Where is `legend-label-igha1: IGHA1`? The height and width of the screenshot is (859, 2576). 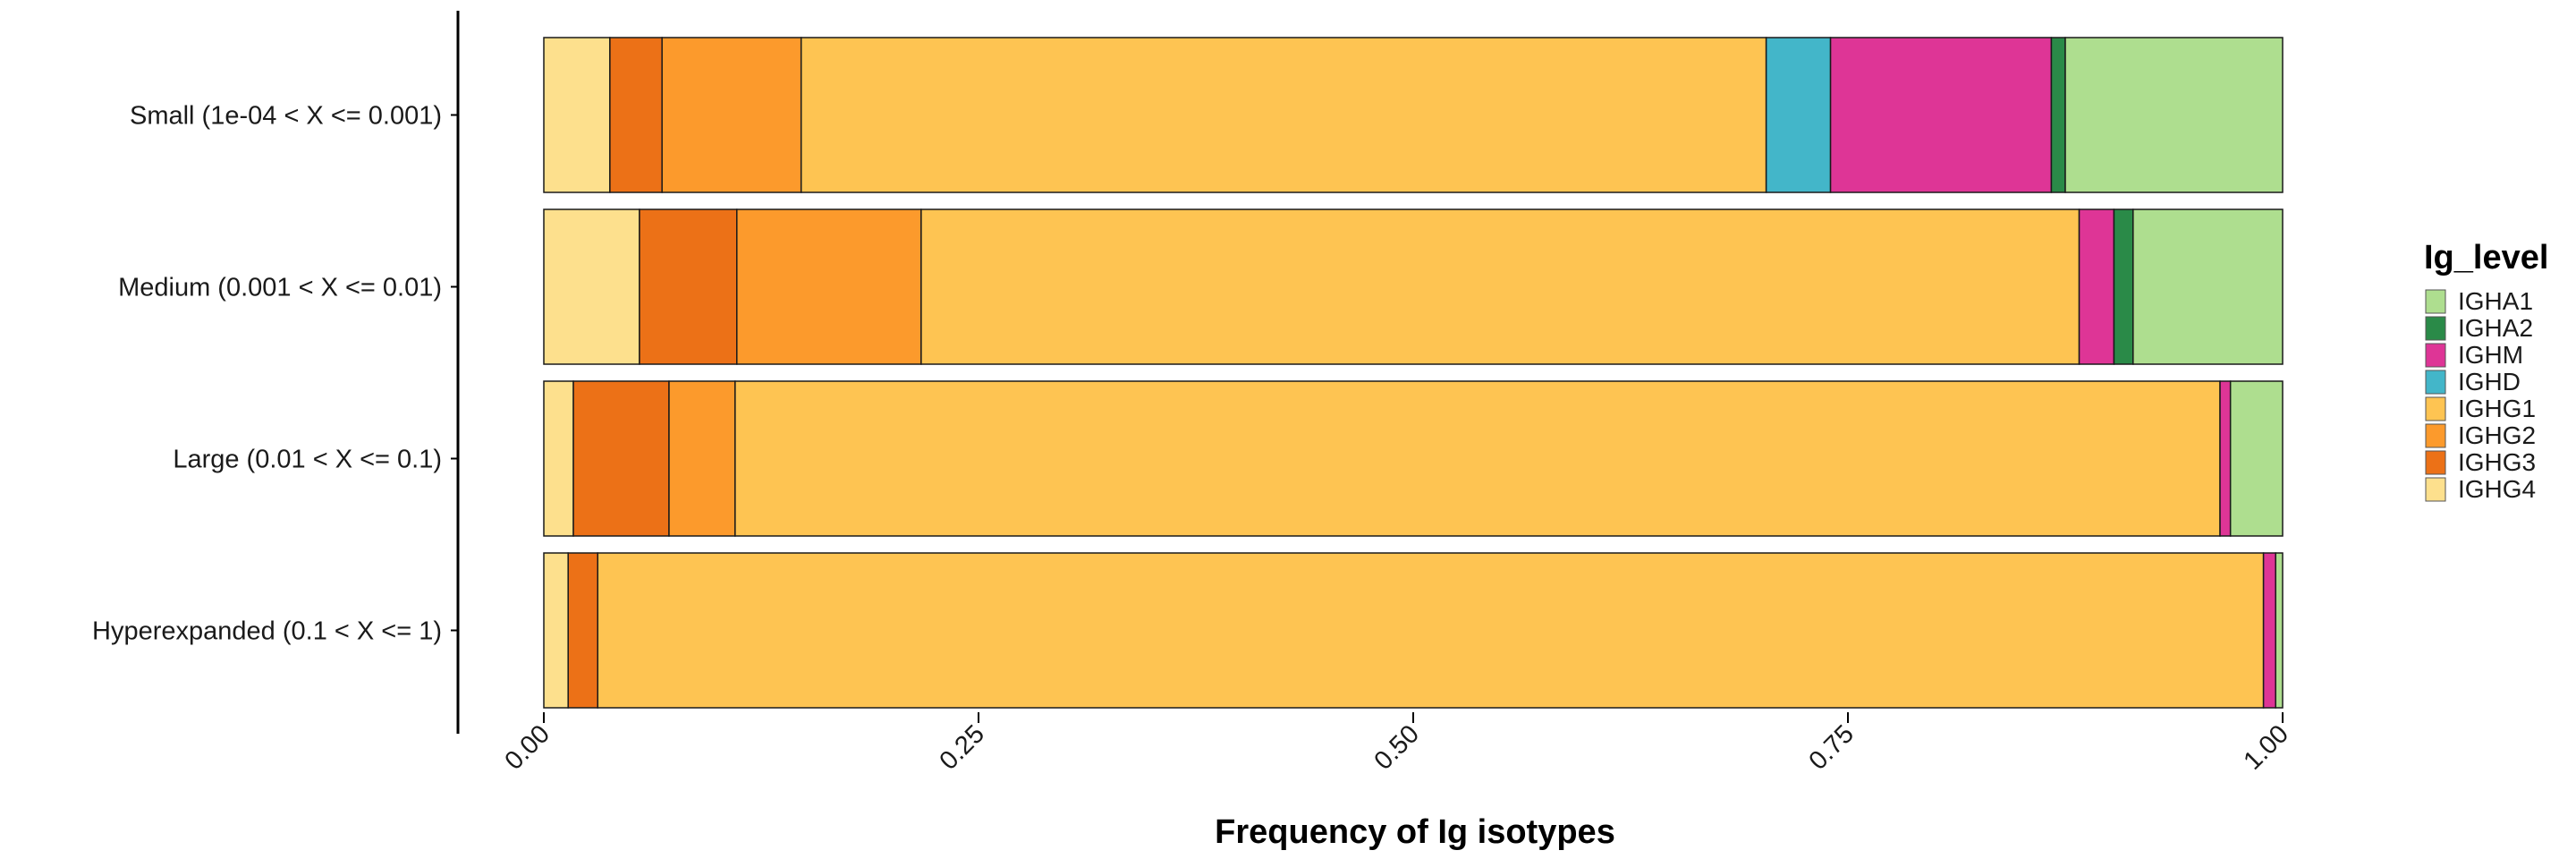
legend-label-igha1: IGHA1 is located at coordinates (2495, 301).